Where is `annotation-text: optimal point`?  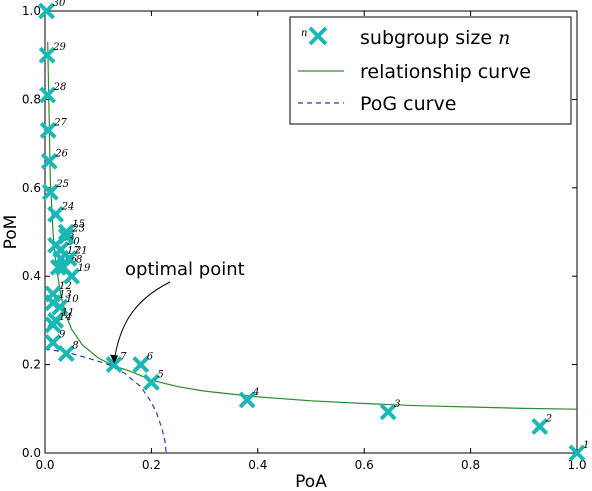 annotation-text: optimal point is located at coordinates (185, 269).